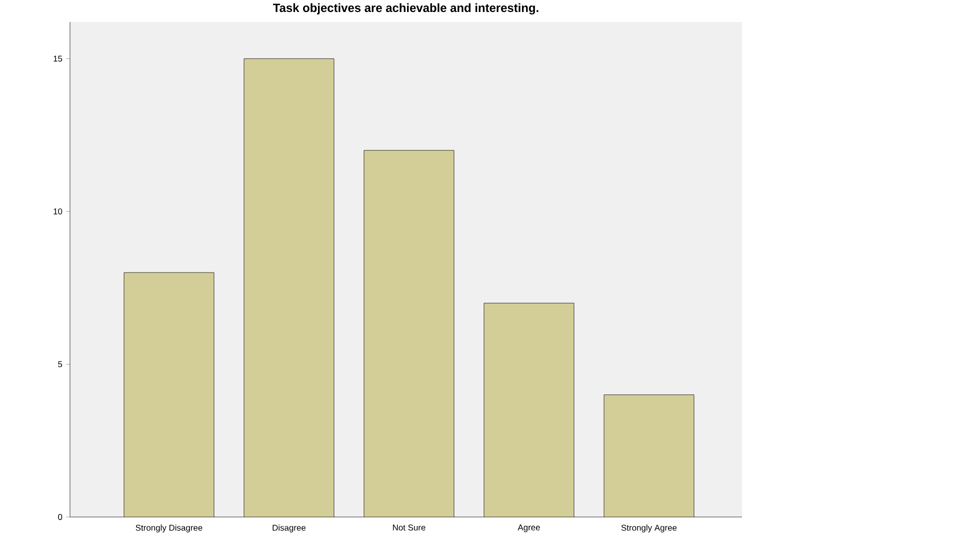  What do you see at coordinates (58, 59) in the screenshot?
I see `y-tick-label: 15` at bounding box center [58, 59].